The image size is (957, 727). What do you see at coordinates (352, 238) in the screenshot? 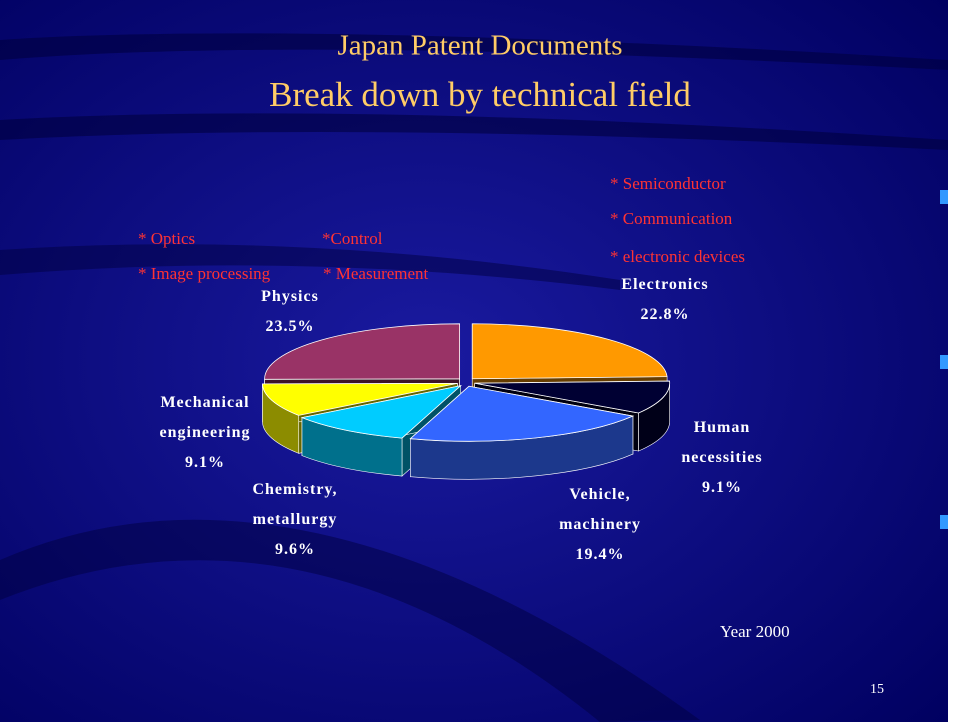
I see `annotation: *Control` at bounding box center [352, 238].